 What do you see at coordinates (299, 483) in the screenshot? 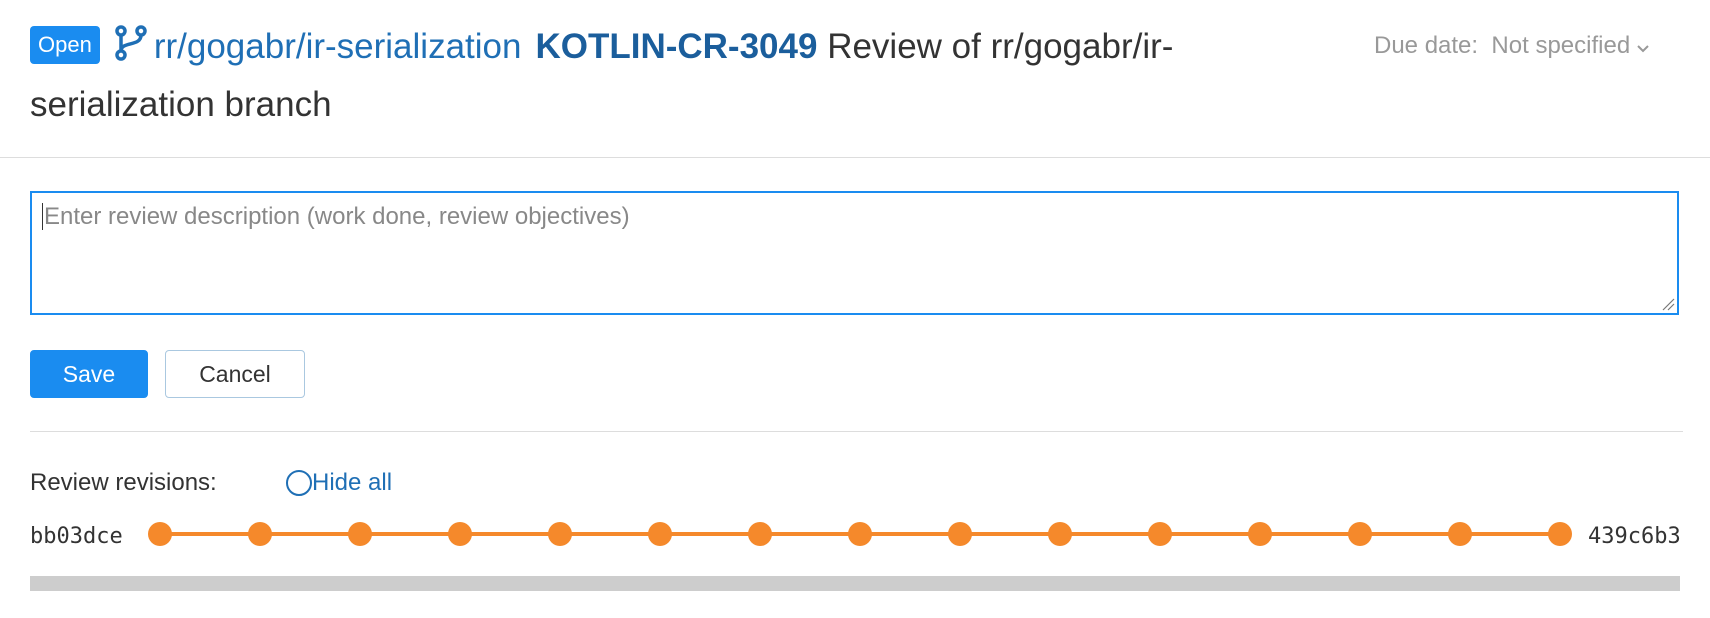
I see `radio` at bounding box center [299, 483].